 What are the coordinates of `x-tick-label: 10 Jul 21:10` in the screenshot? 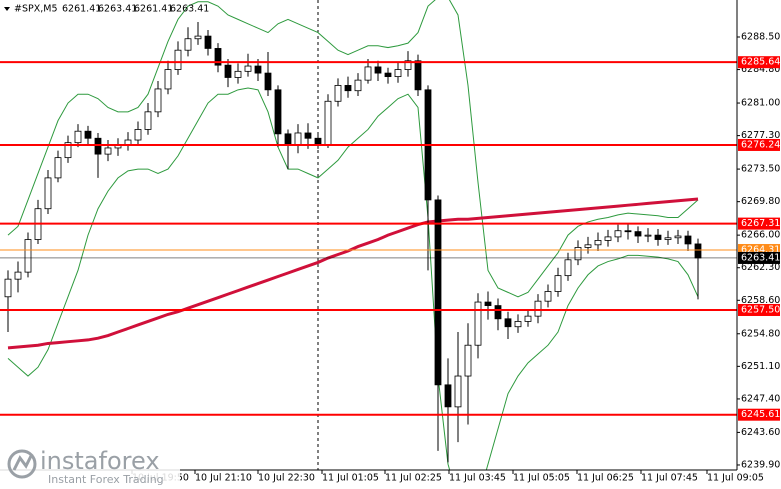 It's located at (223, 478).